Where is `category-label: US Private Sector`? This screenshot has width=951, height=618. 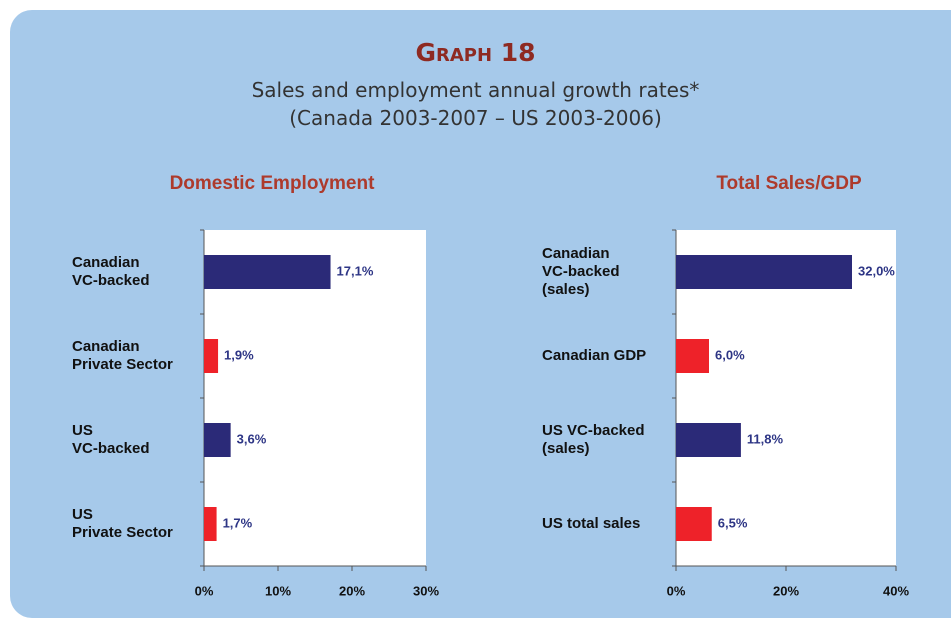
category-label: US Private Sector is located at coordinates (122, 523).